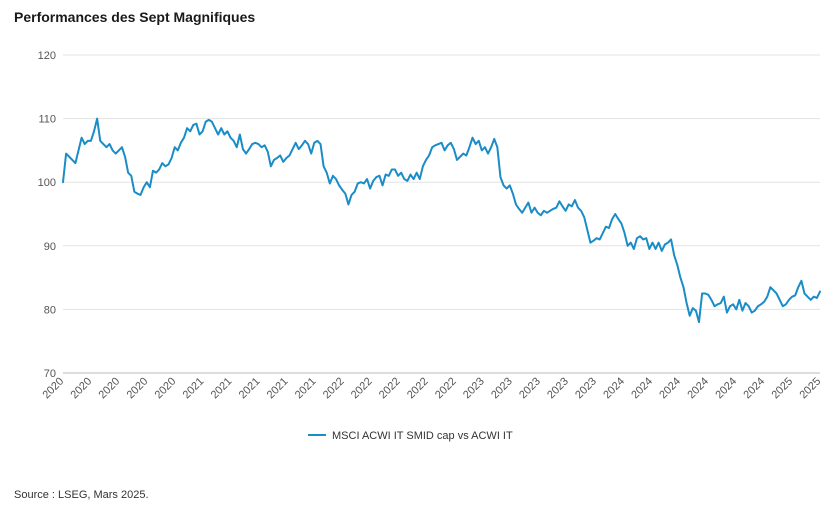  What do you see at coordinates (47, 183) in the screenshot?
I see `y-tick-label: 100` at bounding box center [47, 183].